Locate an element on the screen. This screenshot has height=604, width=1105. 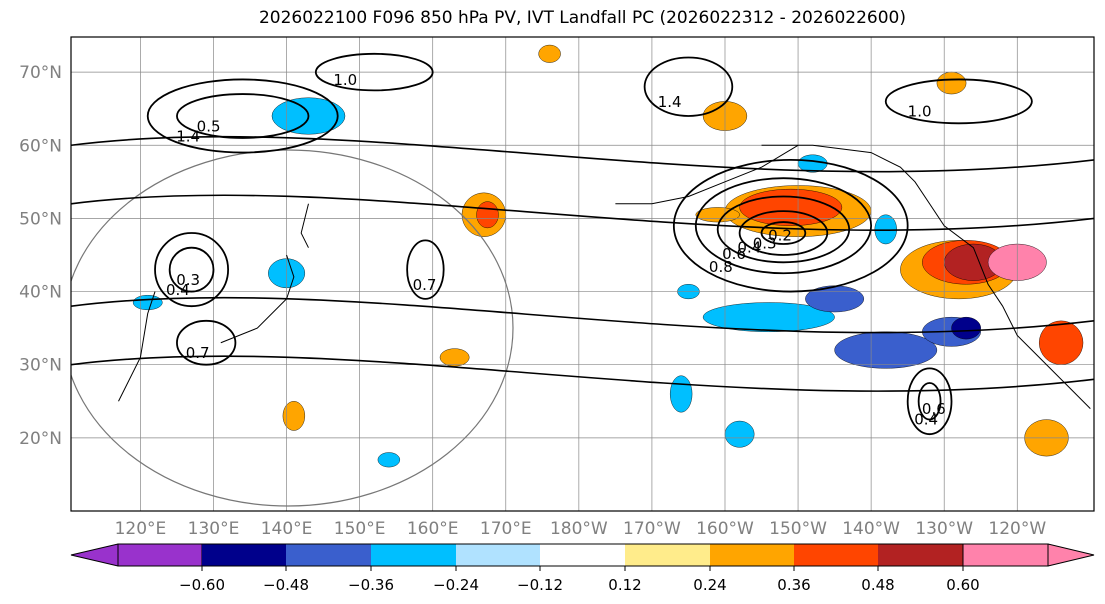
colorbar-tick-label: 0.60 is located at coordinates (962, 585).